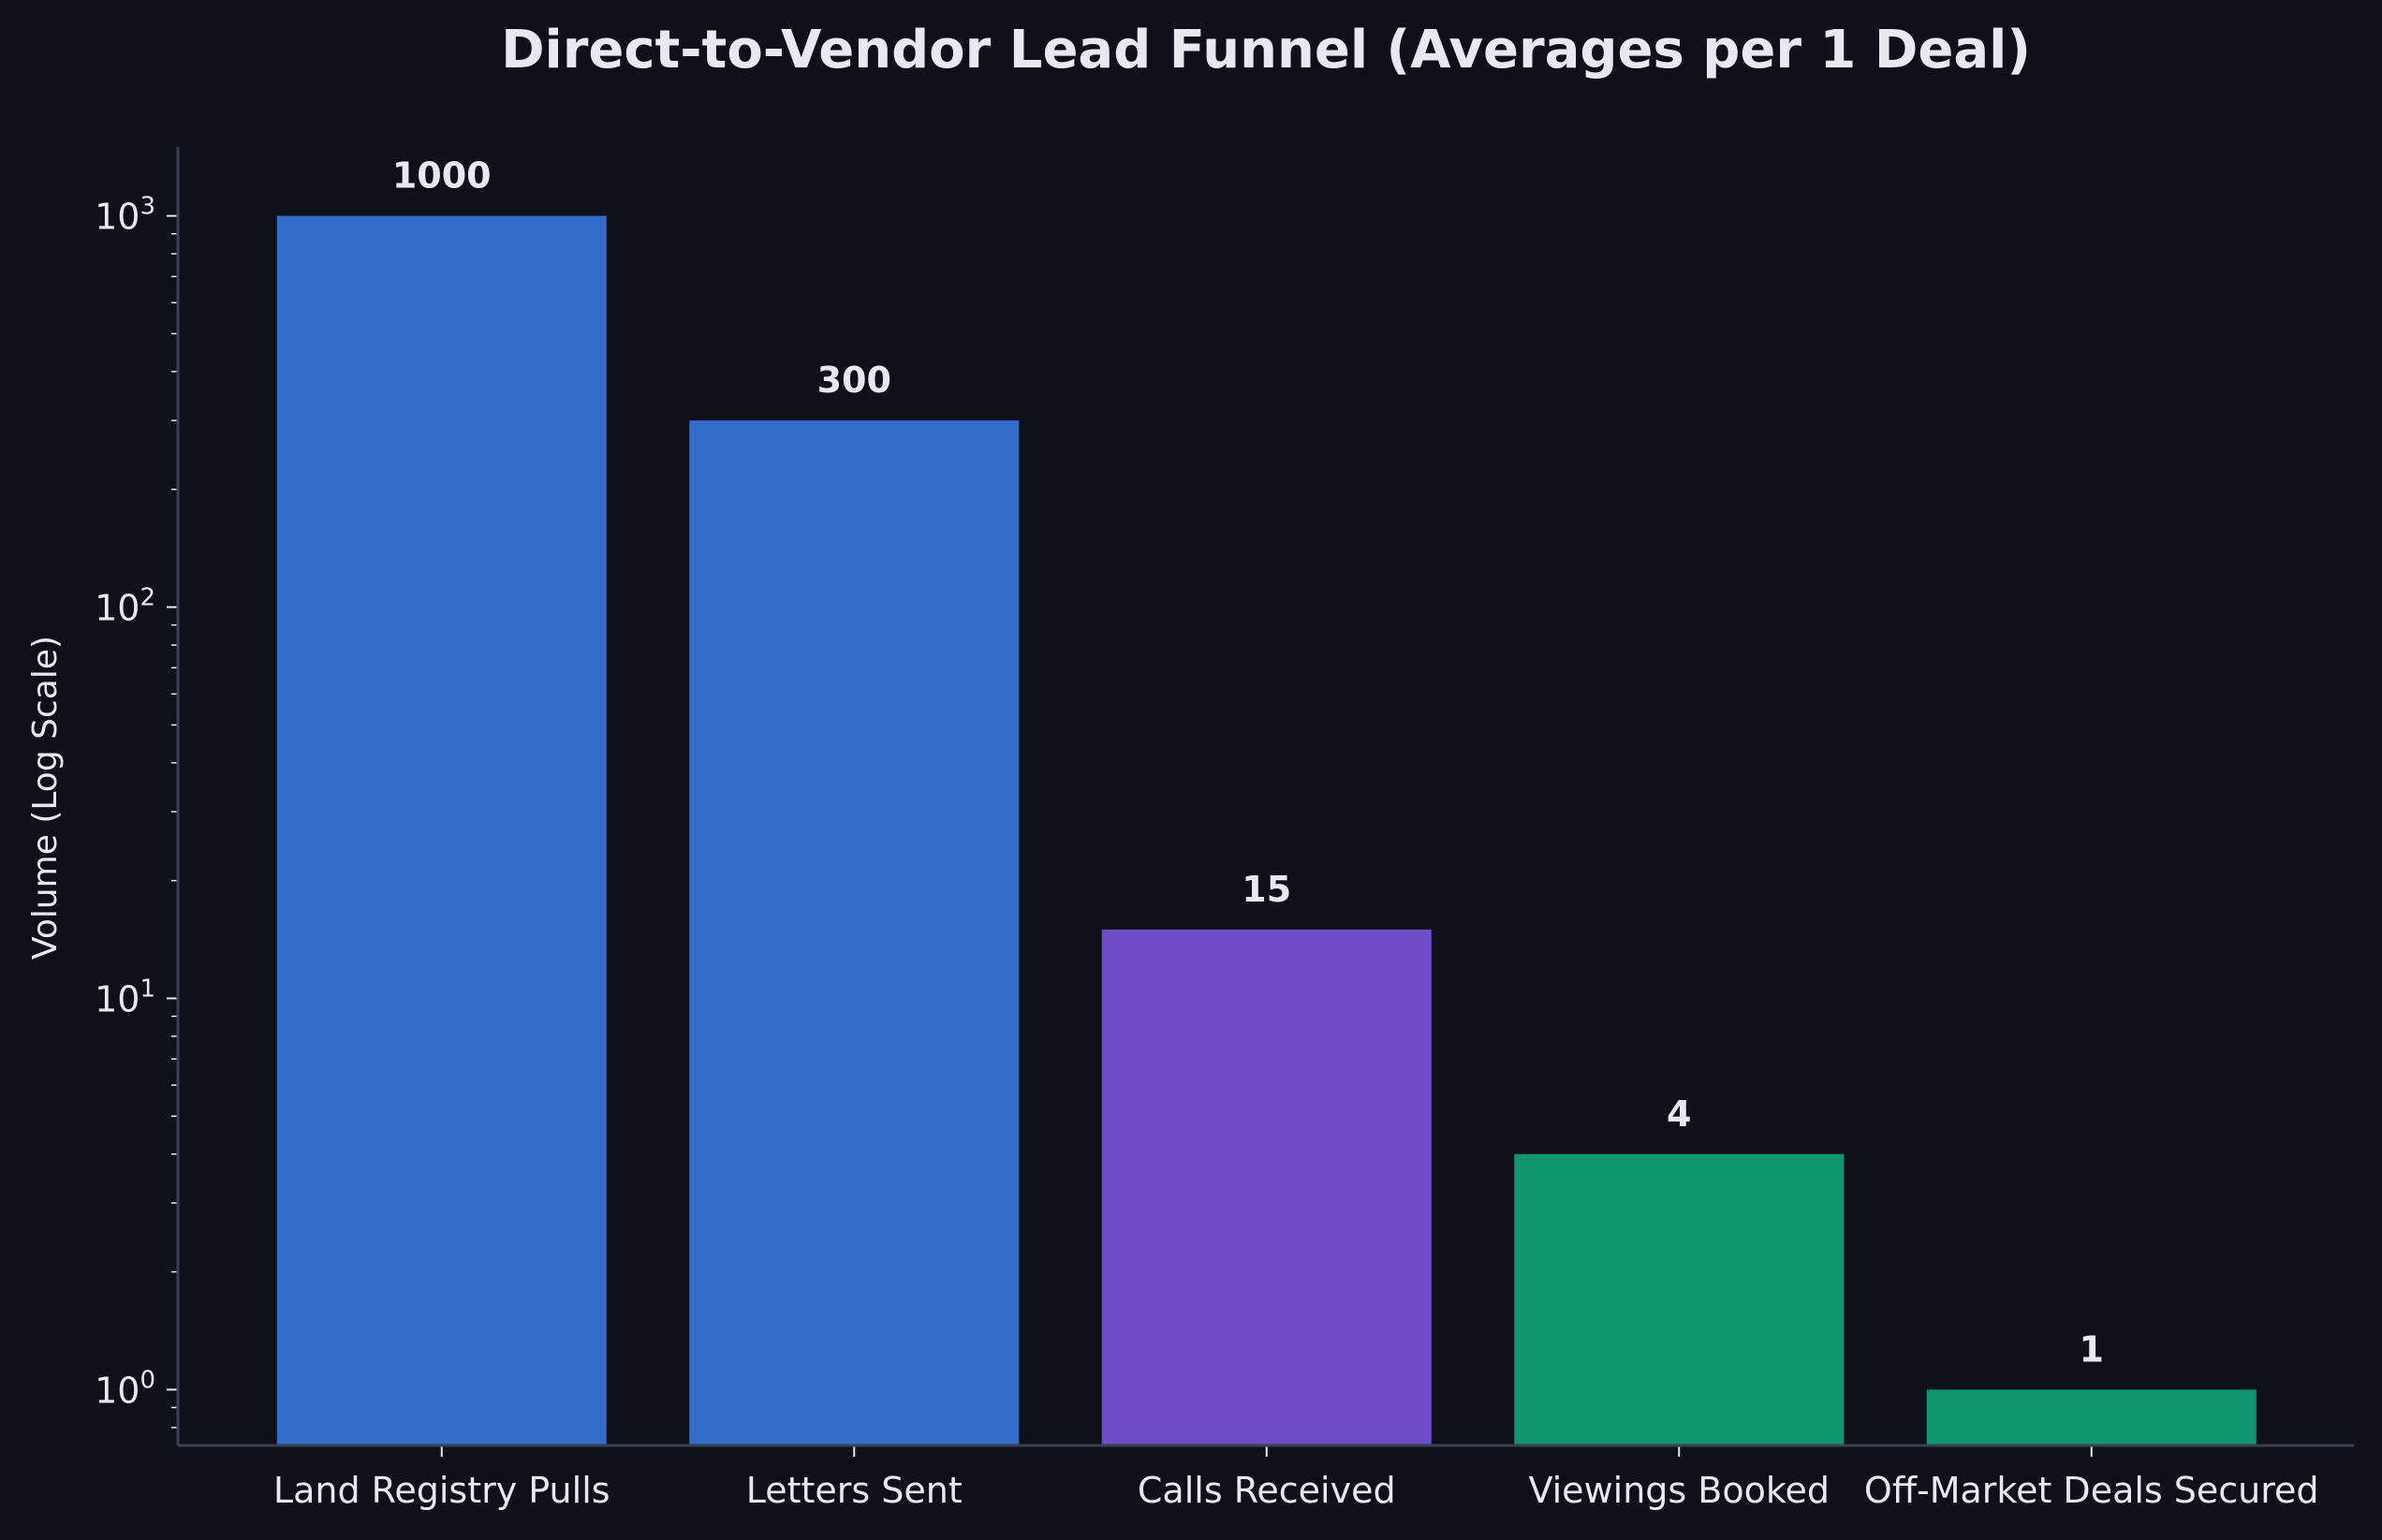 This screenshot has width=2382, height=1540. Describe the element at coordinates (125, 215) in the screenshot. I see `y-tick-label-3: 103` at that location.